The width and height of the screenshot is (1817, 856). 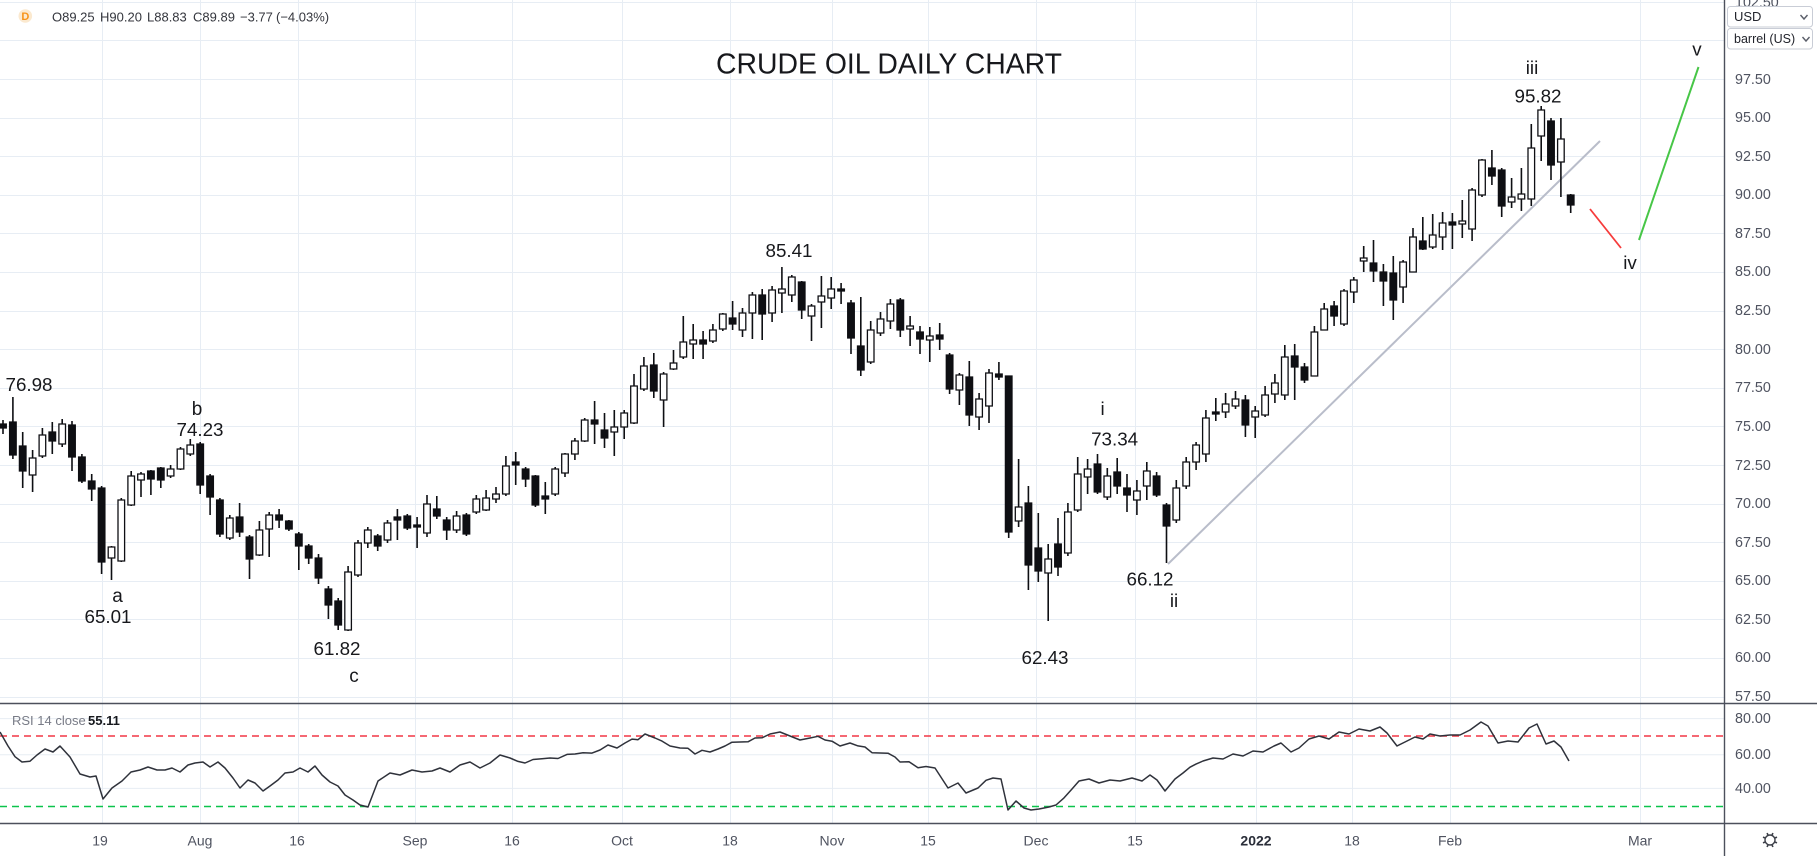 I want to click on svg-text: USD, so click(x=1747, y=16).